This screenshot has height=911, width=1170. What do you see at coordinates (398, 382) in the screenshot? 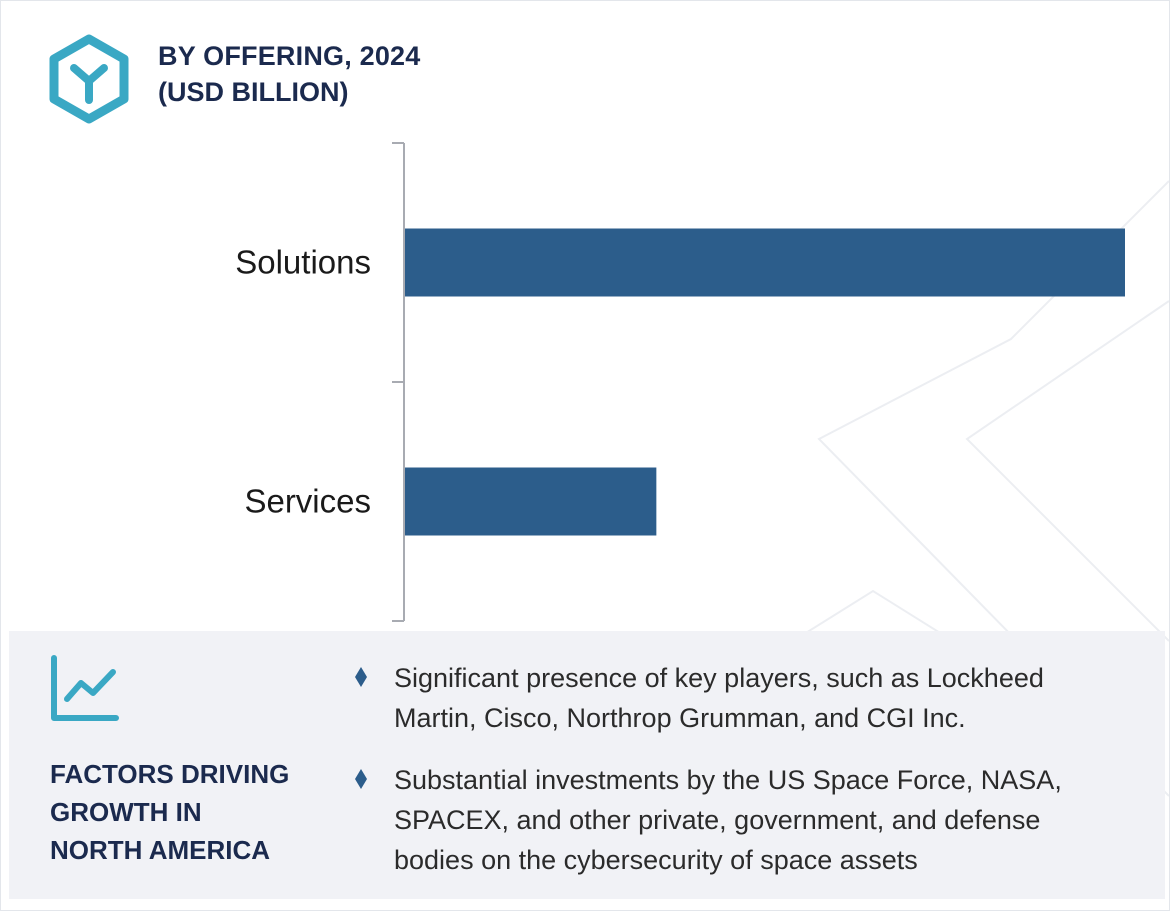
I see `category-axis` at bounding box center [398, 382].